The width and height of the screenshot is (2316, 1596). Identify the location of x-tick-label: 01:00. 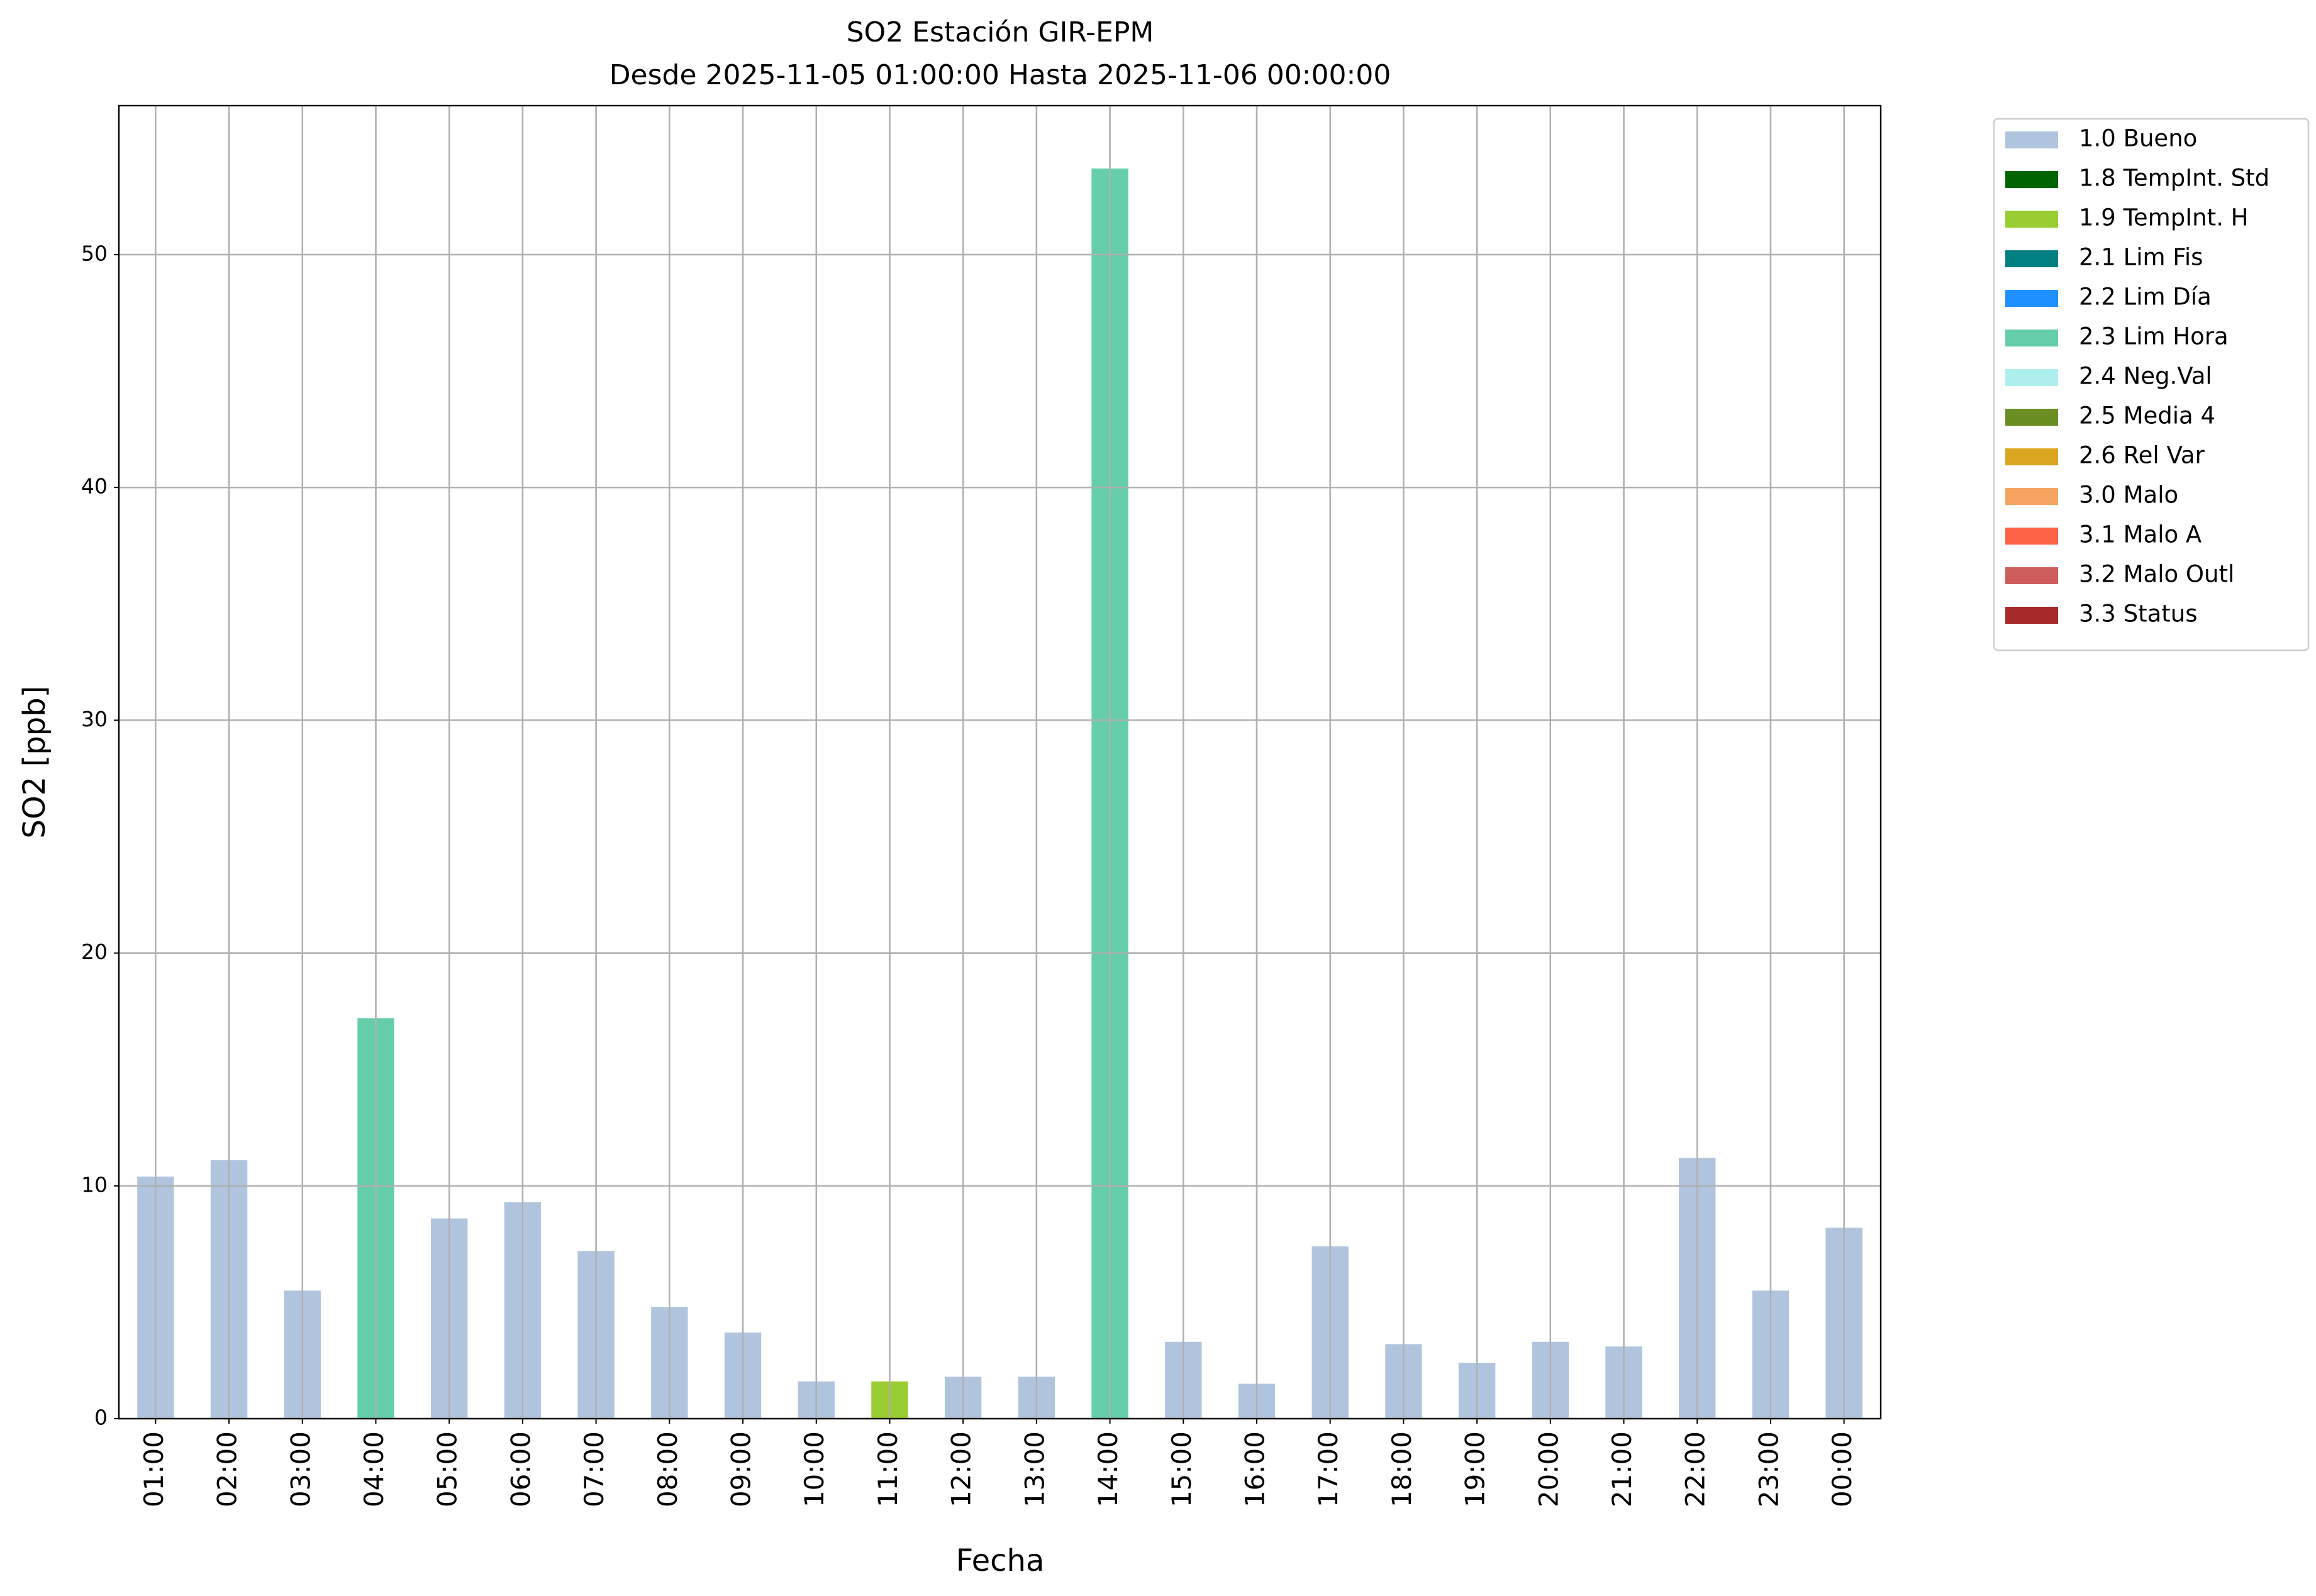
(153, 1469).